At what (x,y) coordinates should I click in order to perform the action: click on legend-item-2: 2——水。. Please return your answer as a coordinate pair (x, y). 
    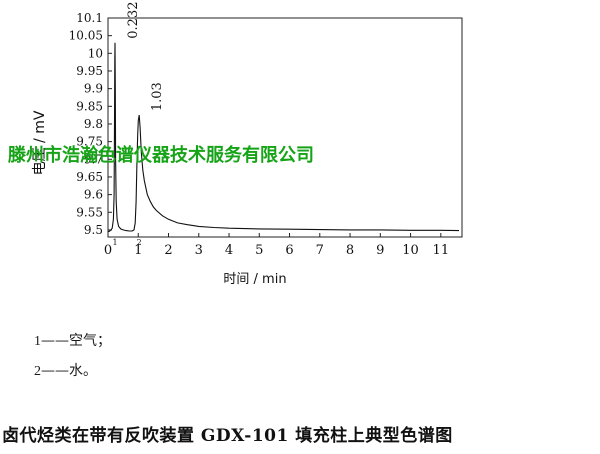
    Looking at the image, I should click on (65, 370).